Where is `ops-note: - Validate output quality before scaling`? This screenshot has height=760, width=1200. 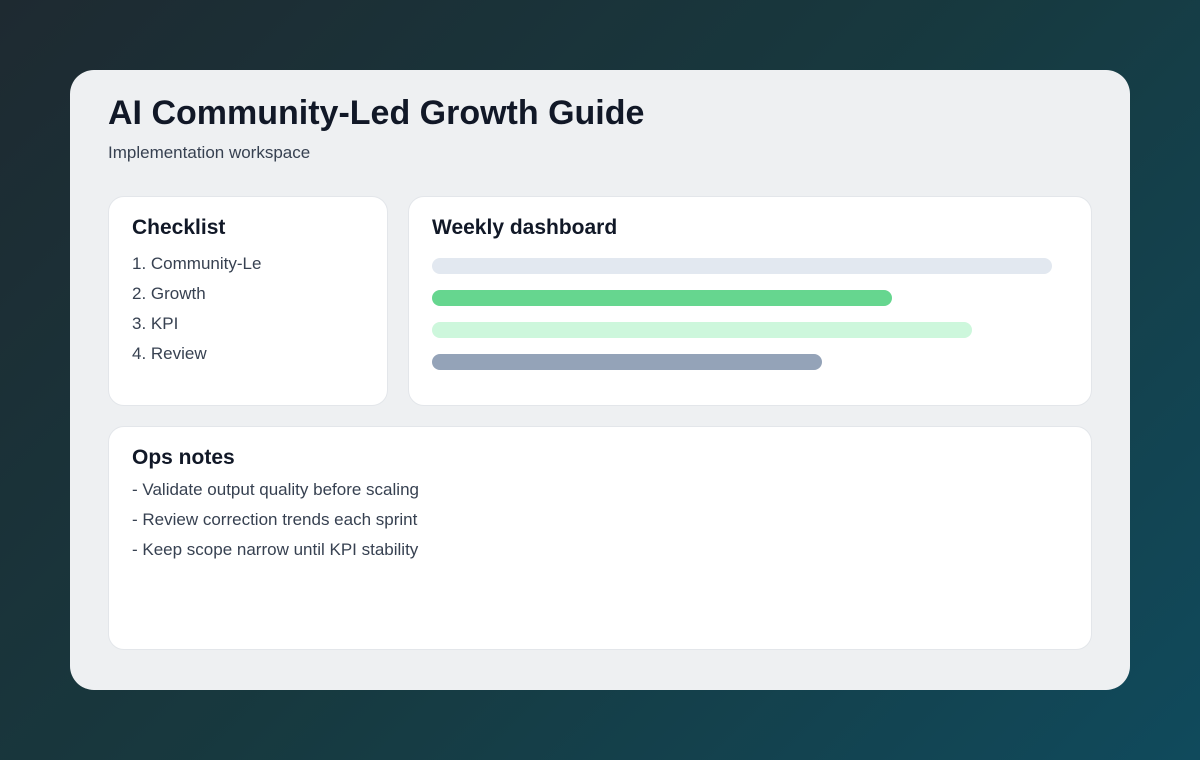
ops-note: - Validate output quality before scaling is located at coordinates (275, 489).